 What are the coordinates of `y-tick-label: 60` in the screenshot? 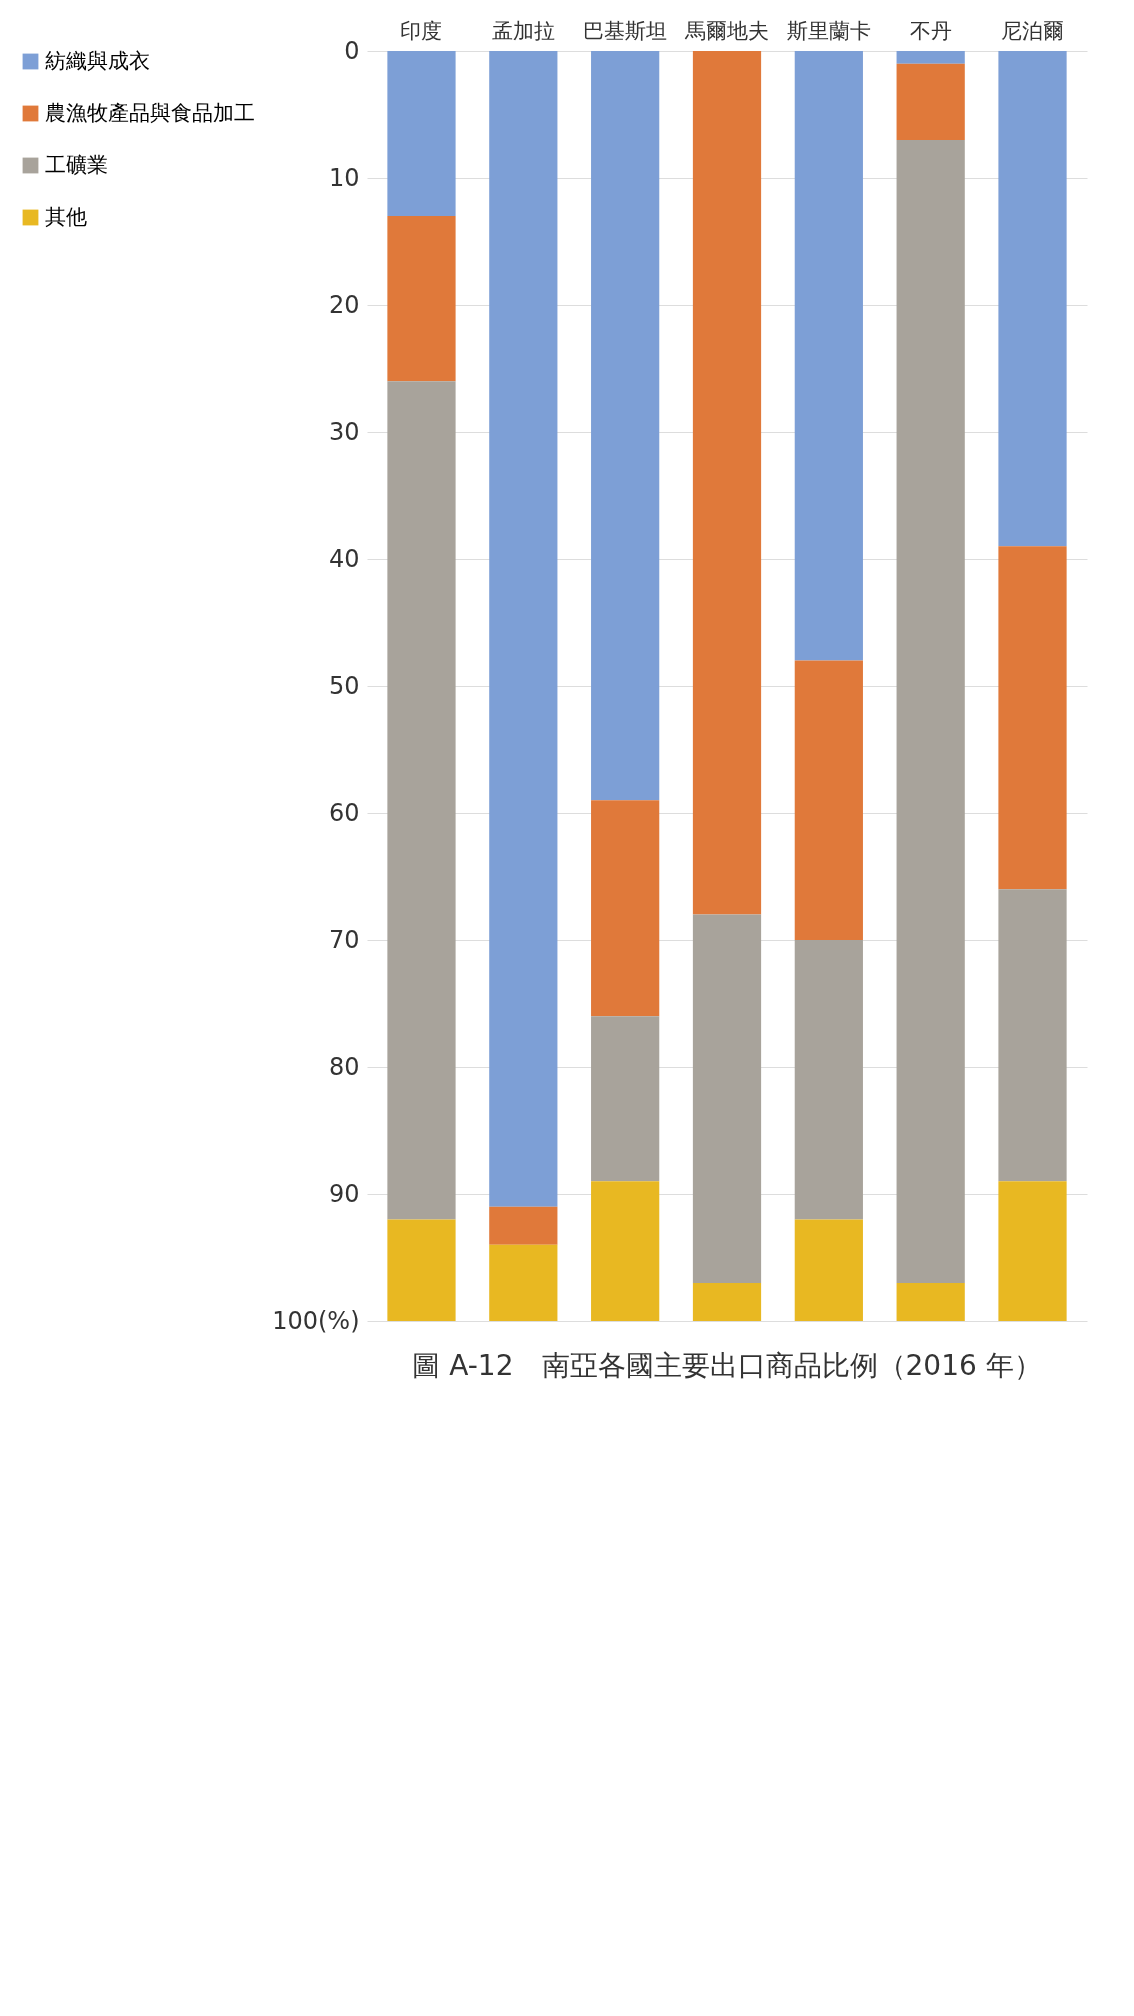 It's located at (344, 812).